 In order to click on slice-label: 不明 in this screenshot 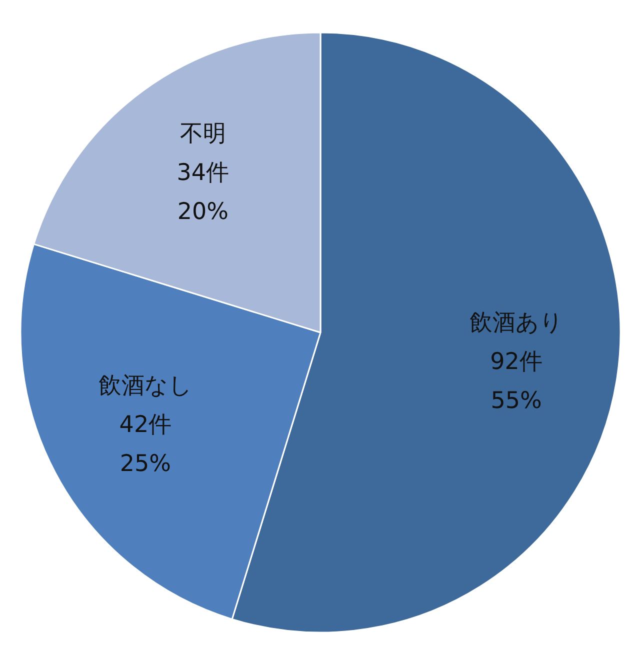, I will do `click(203, 134)`.